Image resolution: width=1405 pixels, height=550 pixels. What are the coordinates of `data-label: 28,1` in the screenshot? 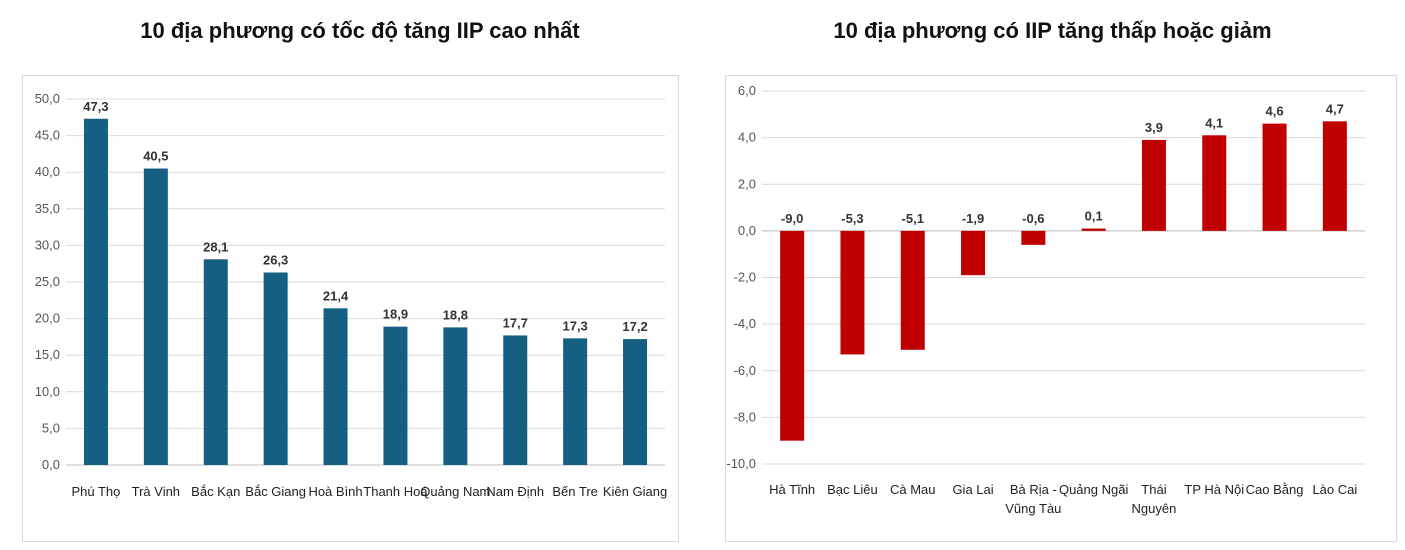 It's located at (215, 246).